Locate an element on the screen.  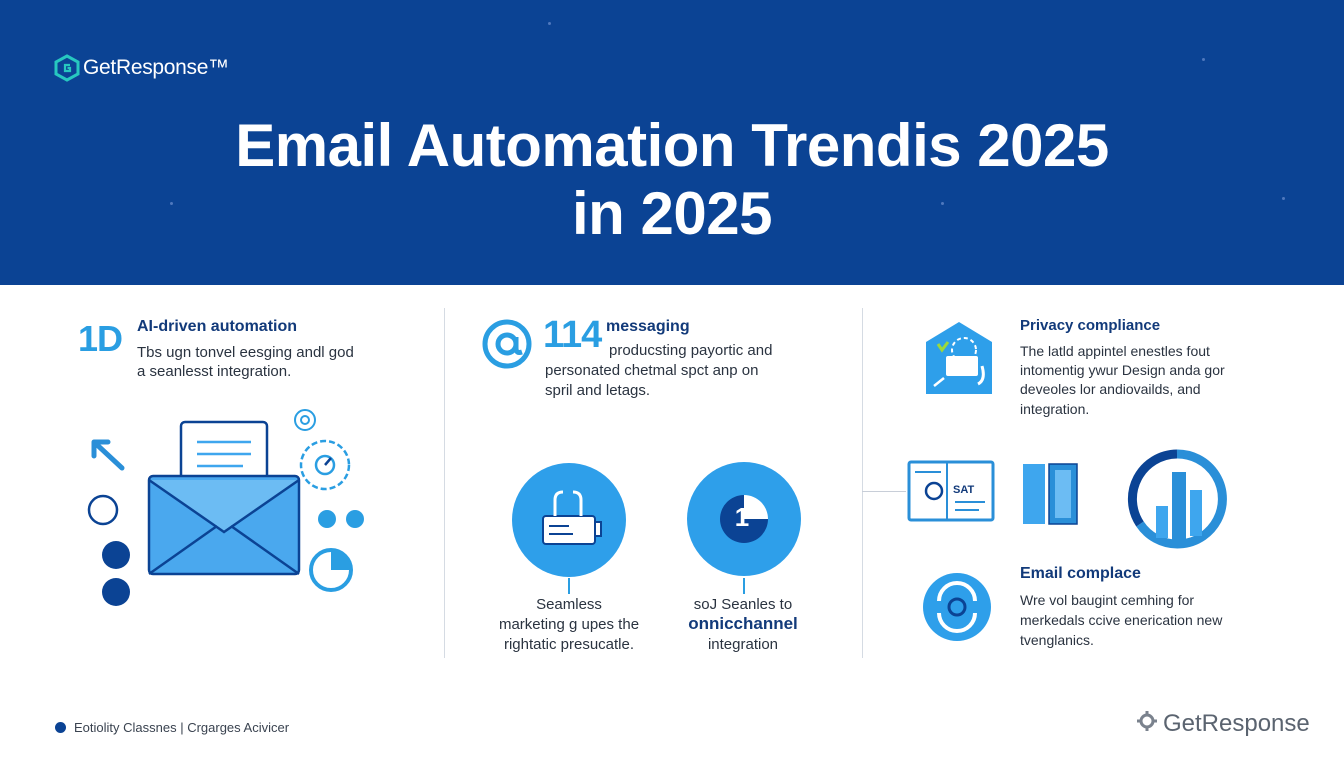
section-badge: 1D is located at coordinates (100, 338).